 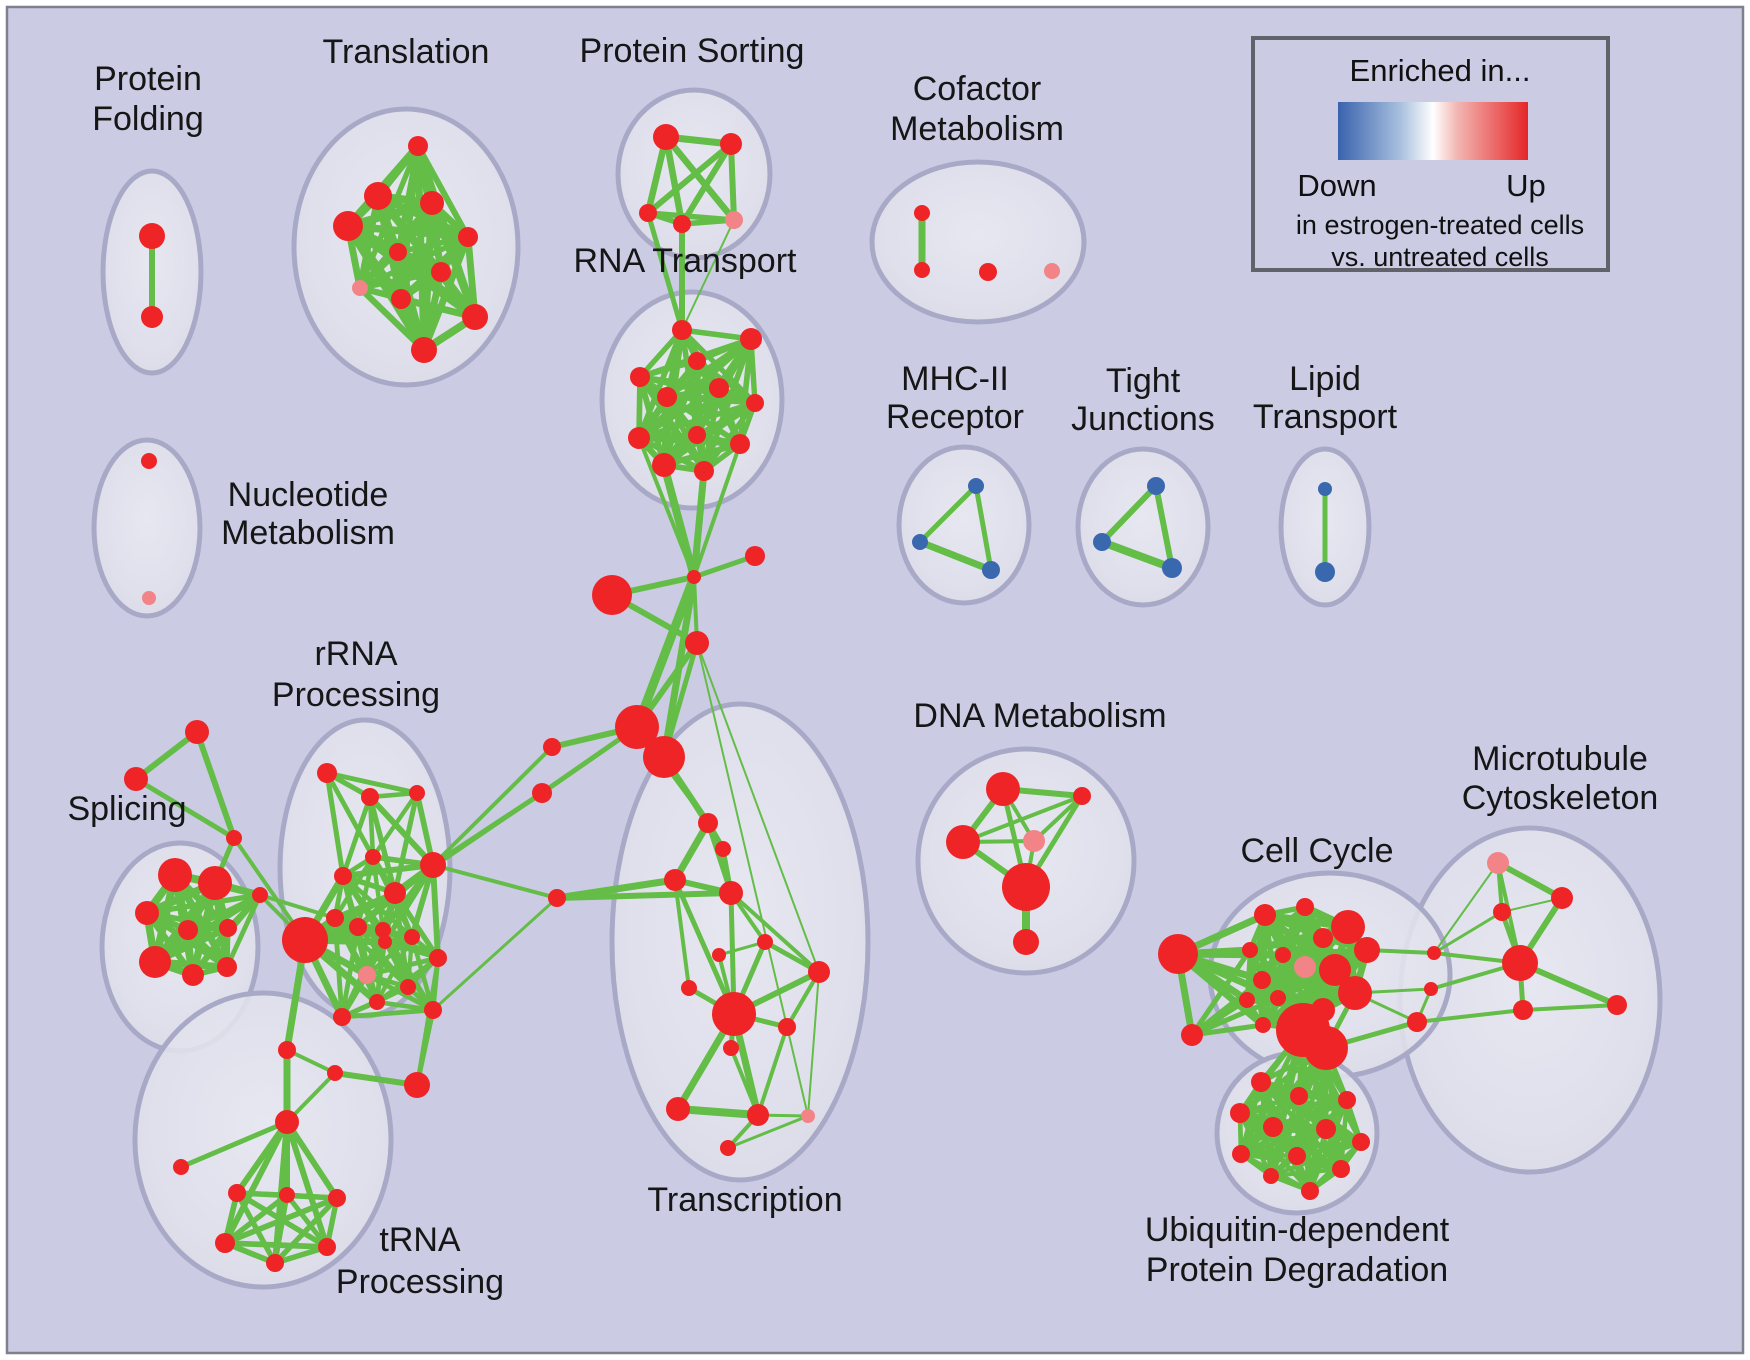 I want to click on trna-label: tRNA, so click(x=420, y=1240).